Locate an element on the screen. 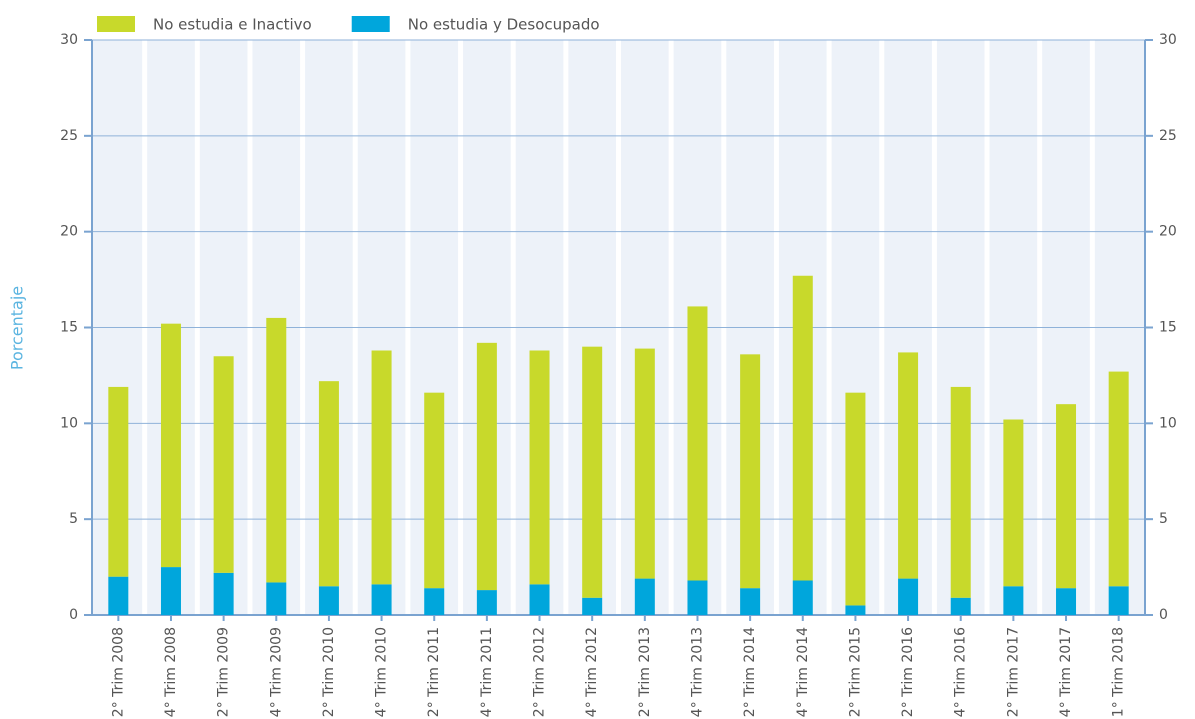 The width and height of the screenshot is (1195, 719). x-tick-label: 2° Trim 2009 is located at coordinates (224, 672).